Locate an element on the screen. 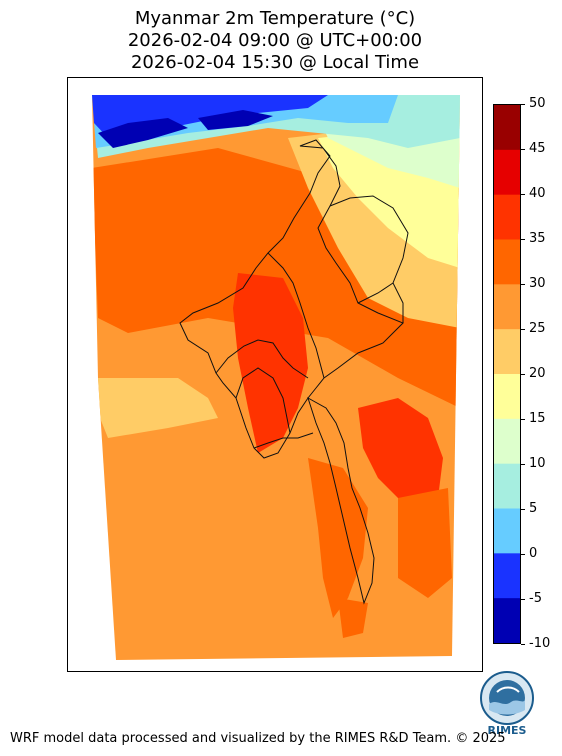  field-35-40-east is located at coordinates (400, 453).